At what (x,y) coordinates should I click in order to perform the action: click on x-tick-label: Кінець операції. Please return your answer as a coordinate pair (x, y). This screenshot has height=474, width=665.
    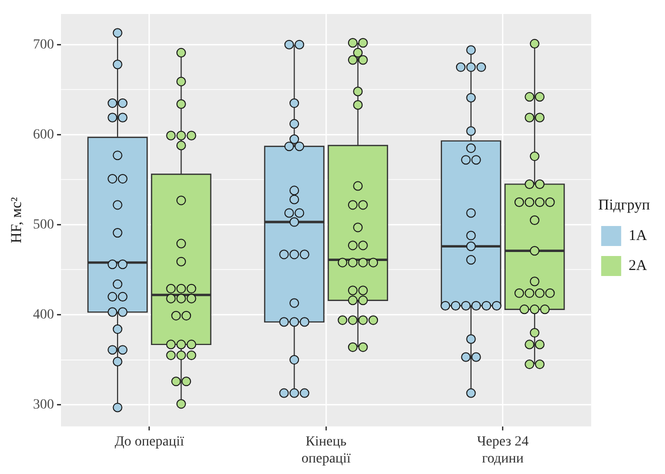
    Looking at the image, I should click on (326, 450).